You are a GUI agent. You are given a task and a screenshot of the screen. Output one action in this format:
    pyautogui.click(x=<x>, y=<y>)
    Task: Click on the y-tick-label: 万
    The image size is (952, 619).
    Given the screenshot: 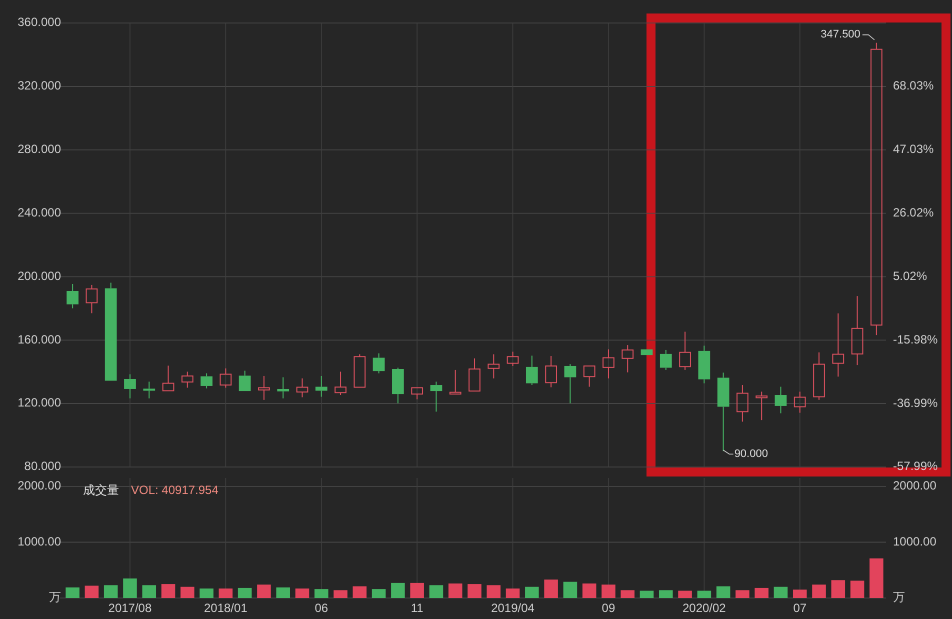 What is the action you would take?
    pyautogui.click(x=55, y=597)
    